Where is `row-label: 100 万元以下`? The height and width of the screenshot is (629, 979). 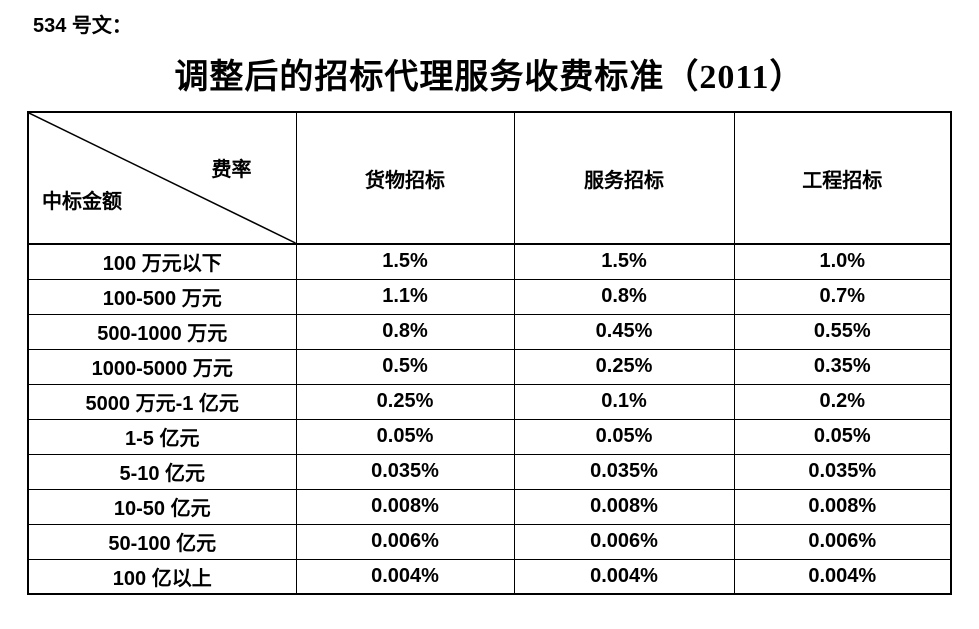 row-label: 100 万元以下 is located at coordinates (162, 261).